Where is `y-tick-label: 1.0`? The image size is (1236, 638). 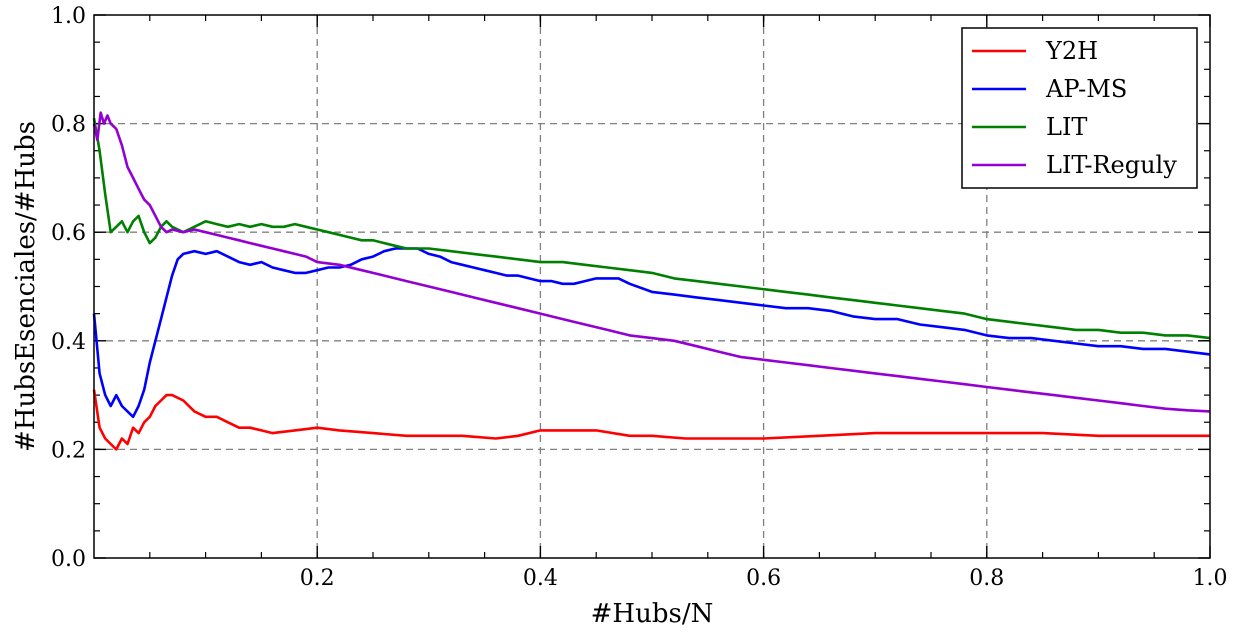
y-tick-label: 1.0 is located at coordinates (68, 16).